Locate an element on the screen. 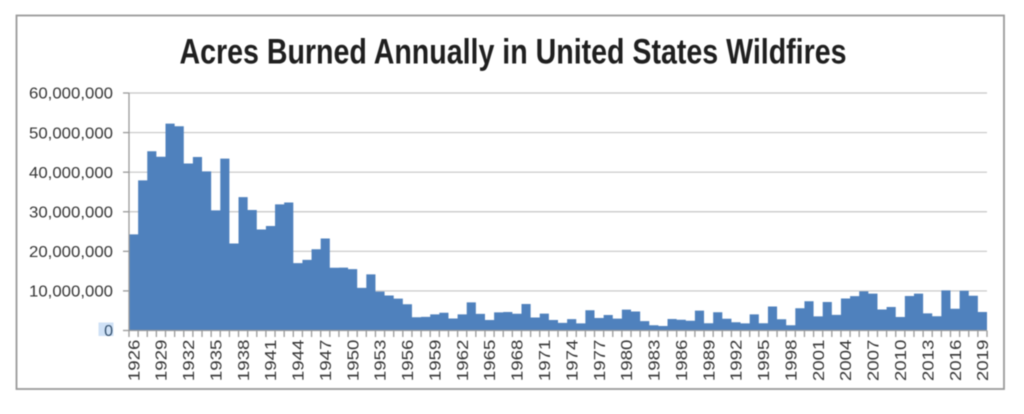 This screenshot has height=414, width=1024. svg-text: 1941 is located at coordinates (271, 360).